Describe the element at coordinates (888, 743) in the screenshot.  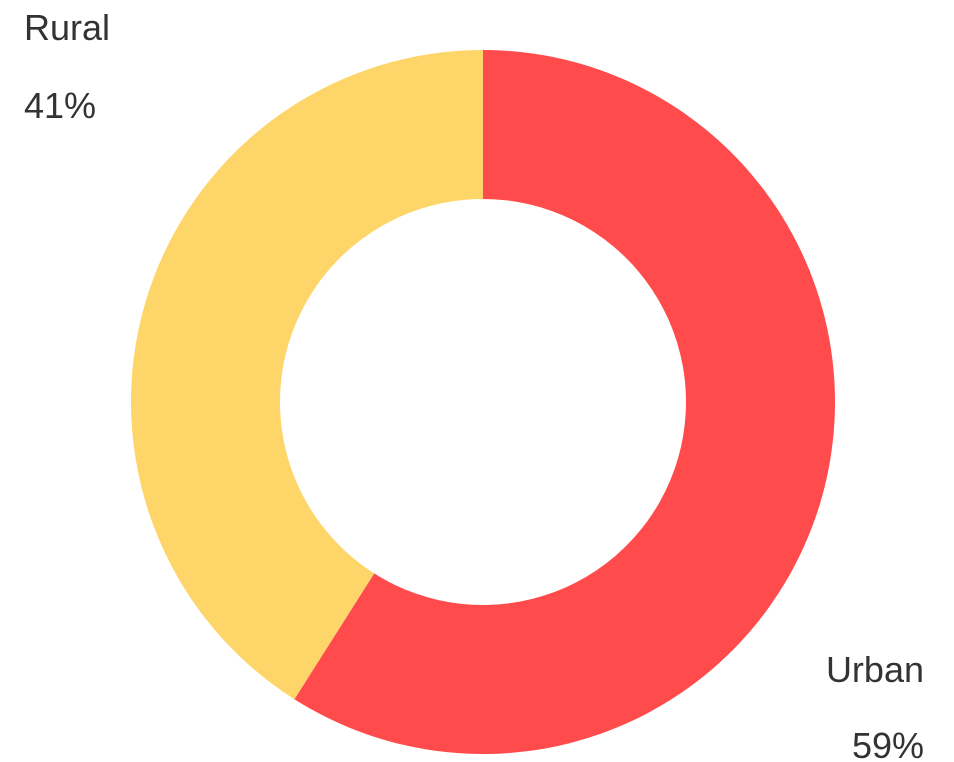
I see `slice-value-urban: 59%` at that location.